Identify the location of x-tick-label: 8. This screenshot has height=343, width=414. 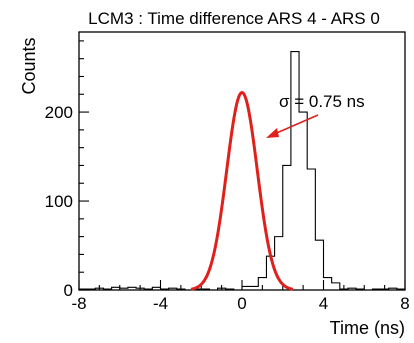
(404, 303).